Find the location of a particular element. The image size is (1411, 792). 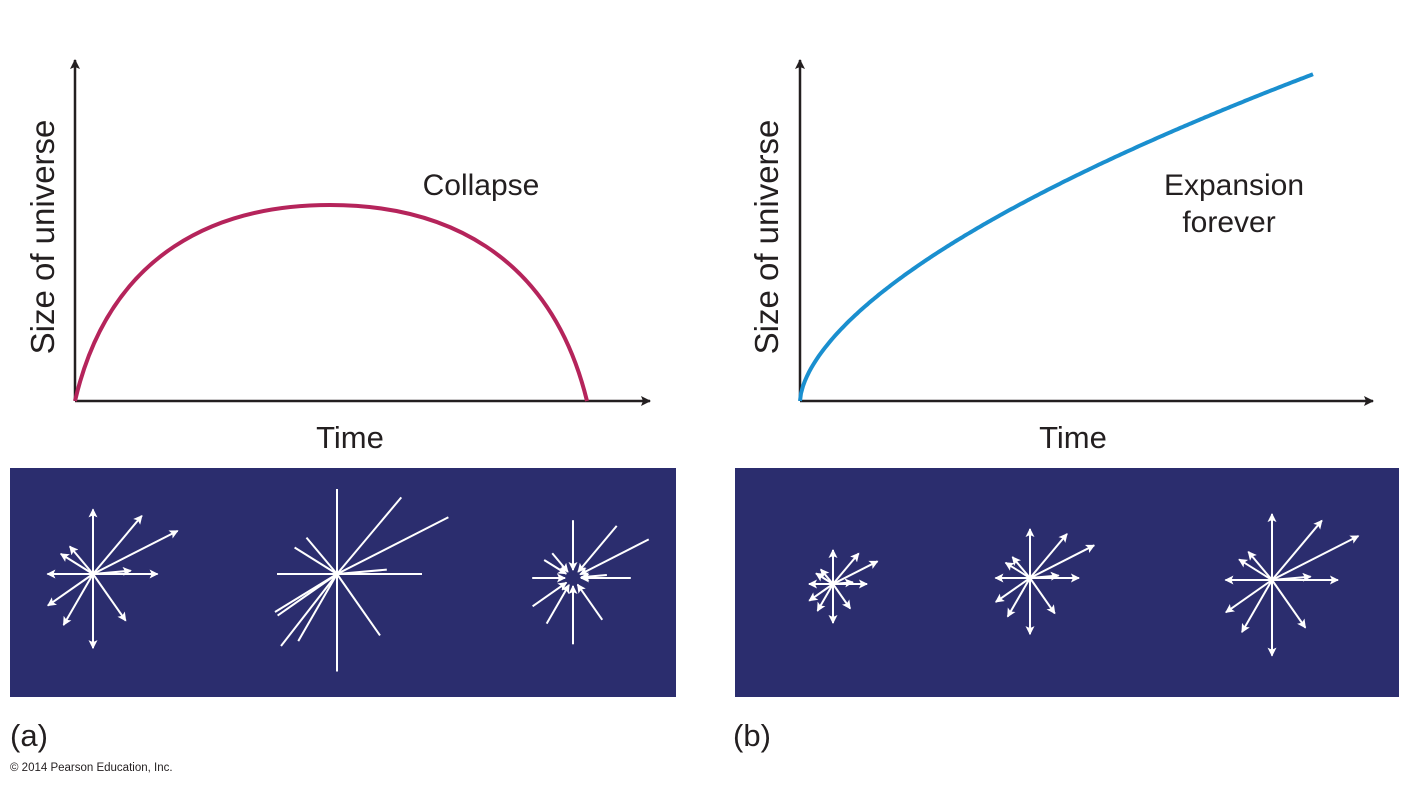

collapse-curve is located at coordinates (331, 302).